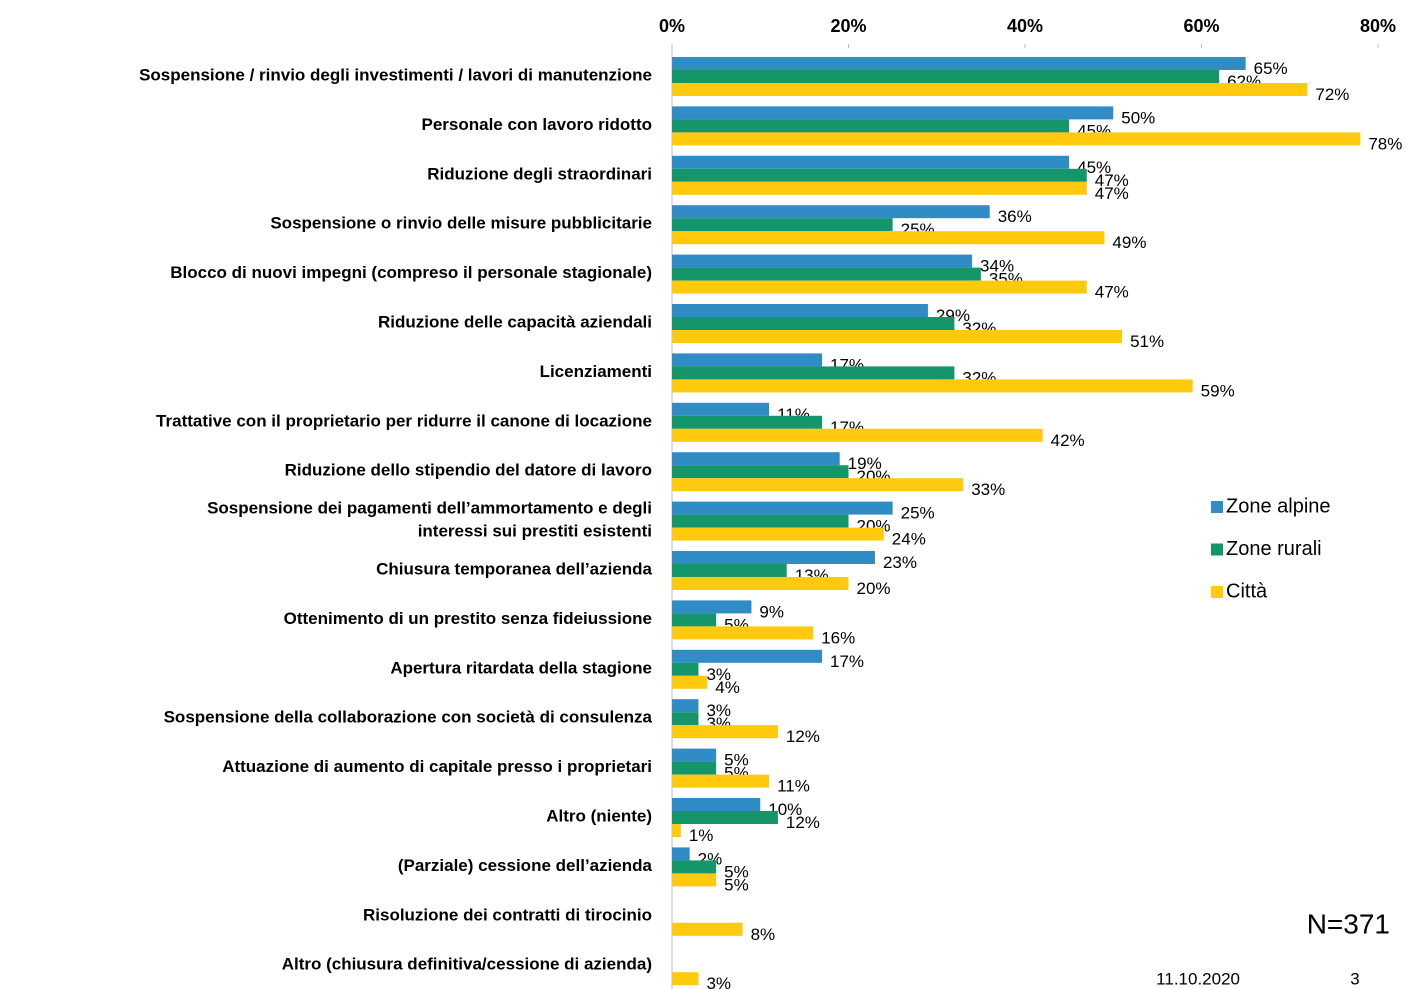 The height and width of the screenshot is (989, 1419). Describe the element at coordinates (1274, 549) in the screenshot. I see `legend-label: Zone rurali` at that location.